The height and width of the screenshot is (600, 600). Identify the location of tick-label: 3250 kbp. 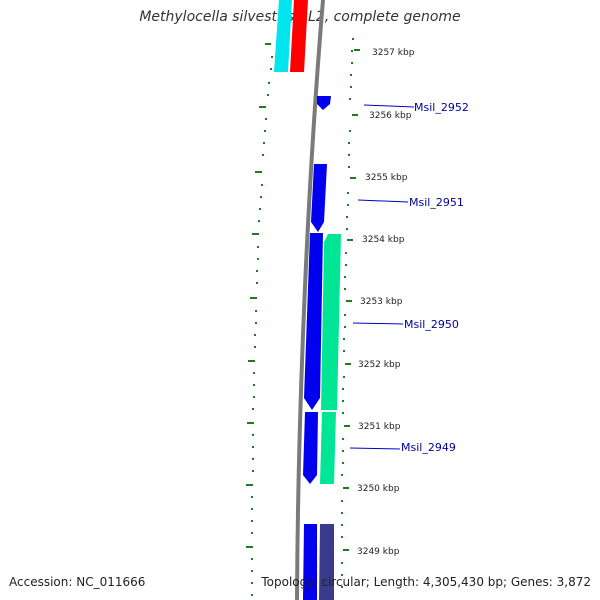
(378, 489).